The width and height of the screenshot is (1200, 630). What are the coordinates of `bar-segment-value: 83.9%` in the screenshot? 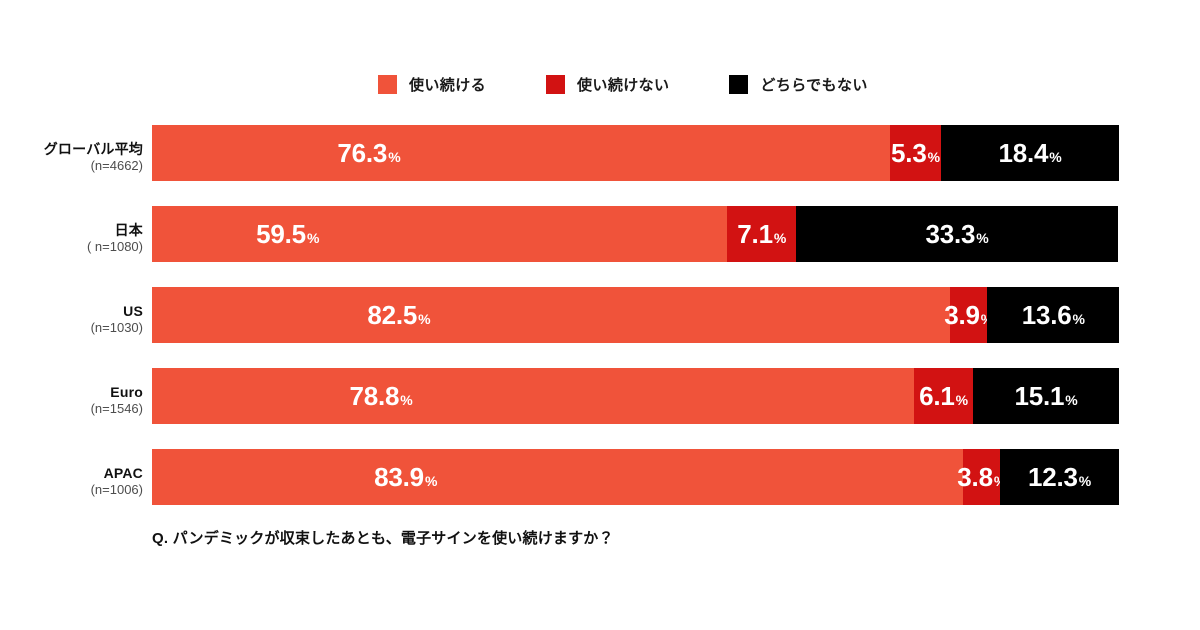 It's located at (406, 477).